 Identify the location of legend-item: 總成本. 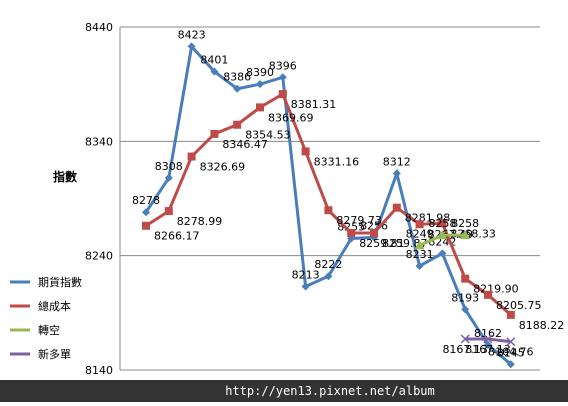
(40, 306).